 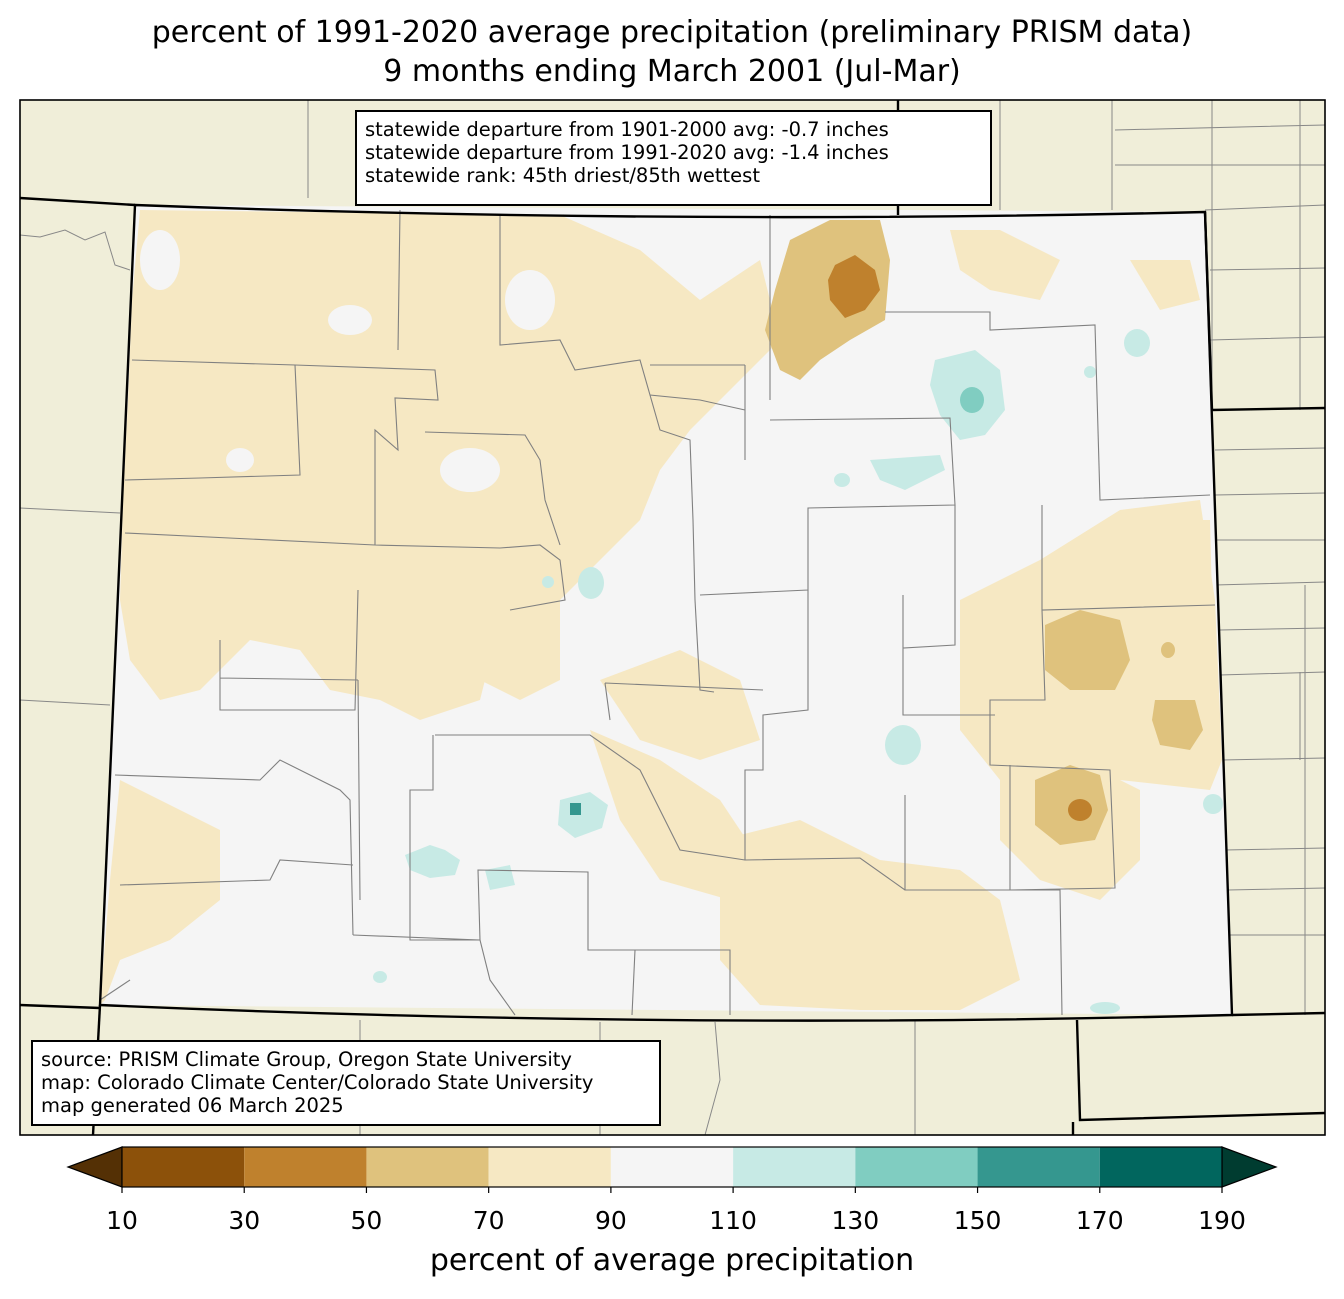 What do you see at coordinates (122, 1220) in the screenshot?
I see `colorbar-tick-label: 10` at bounding box center [122, 1220].